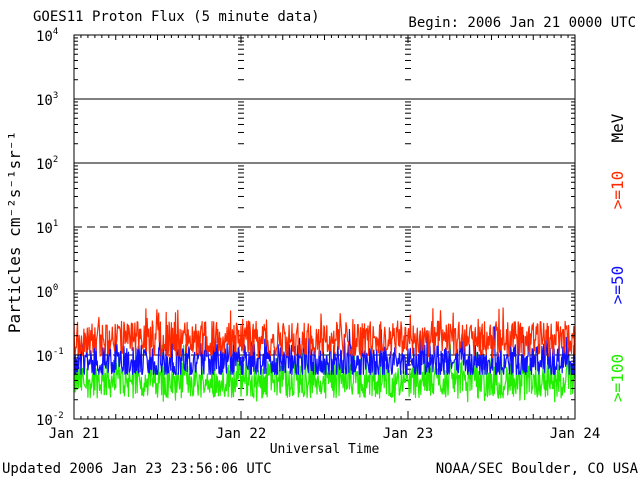 This screenshot has height=480, width=640. I want to click on updated-timestamp: Updated 2006 Jan 23 23:56:06 UTC, so click(137, 469).